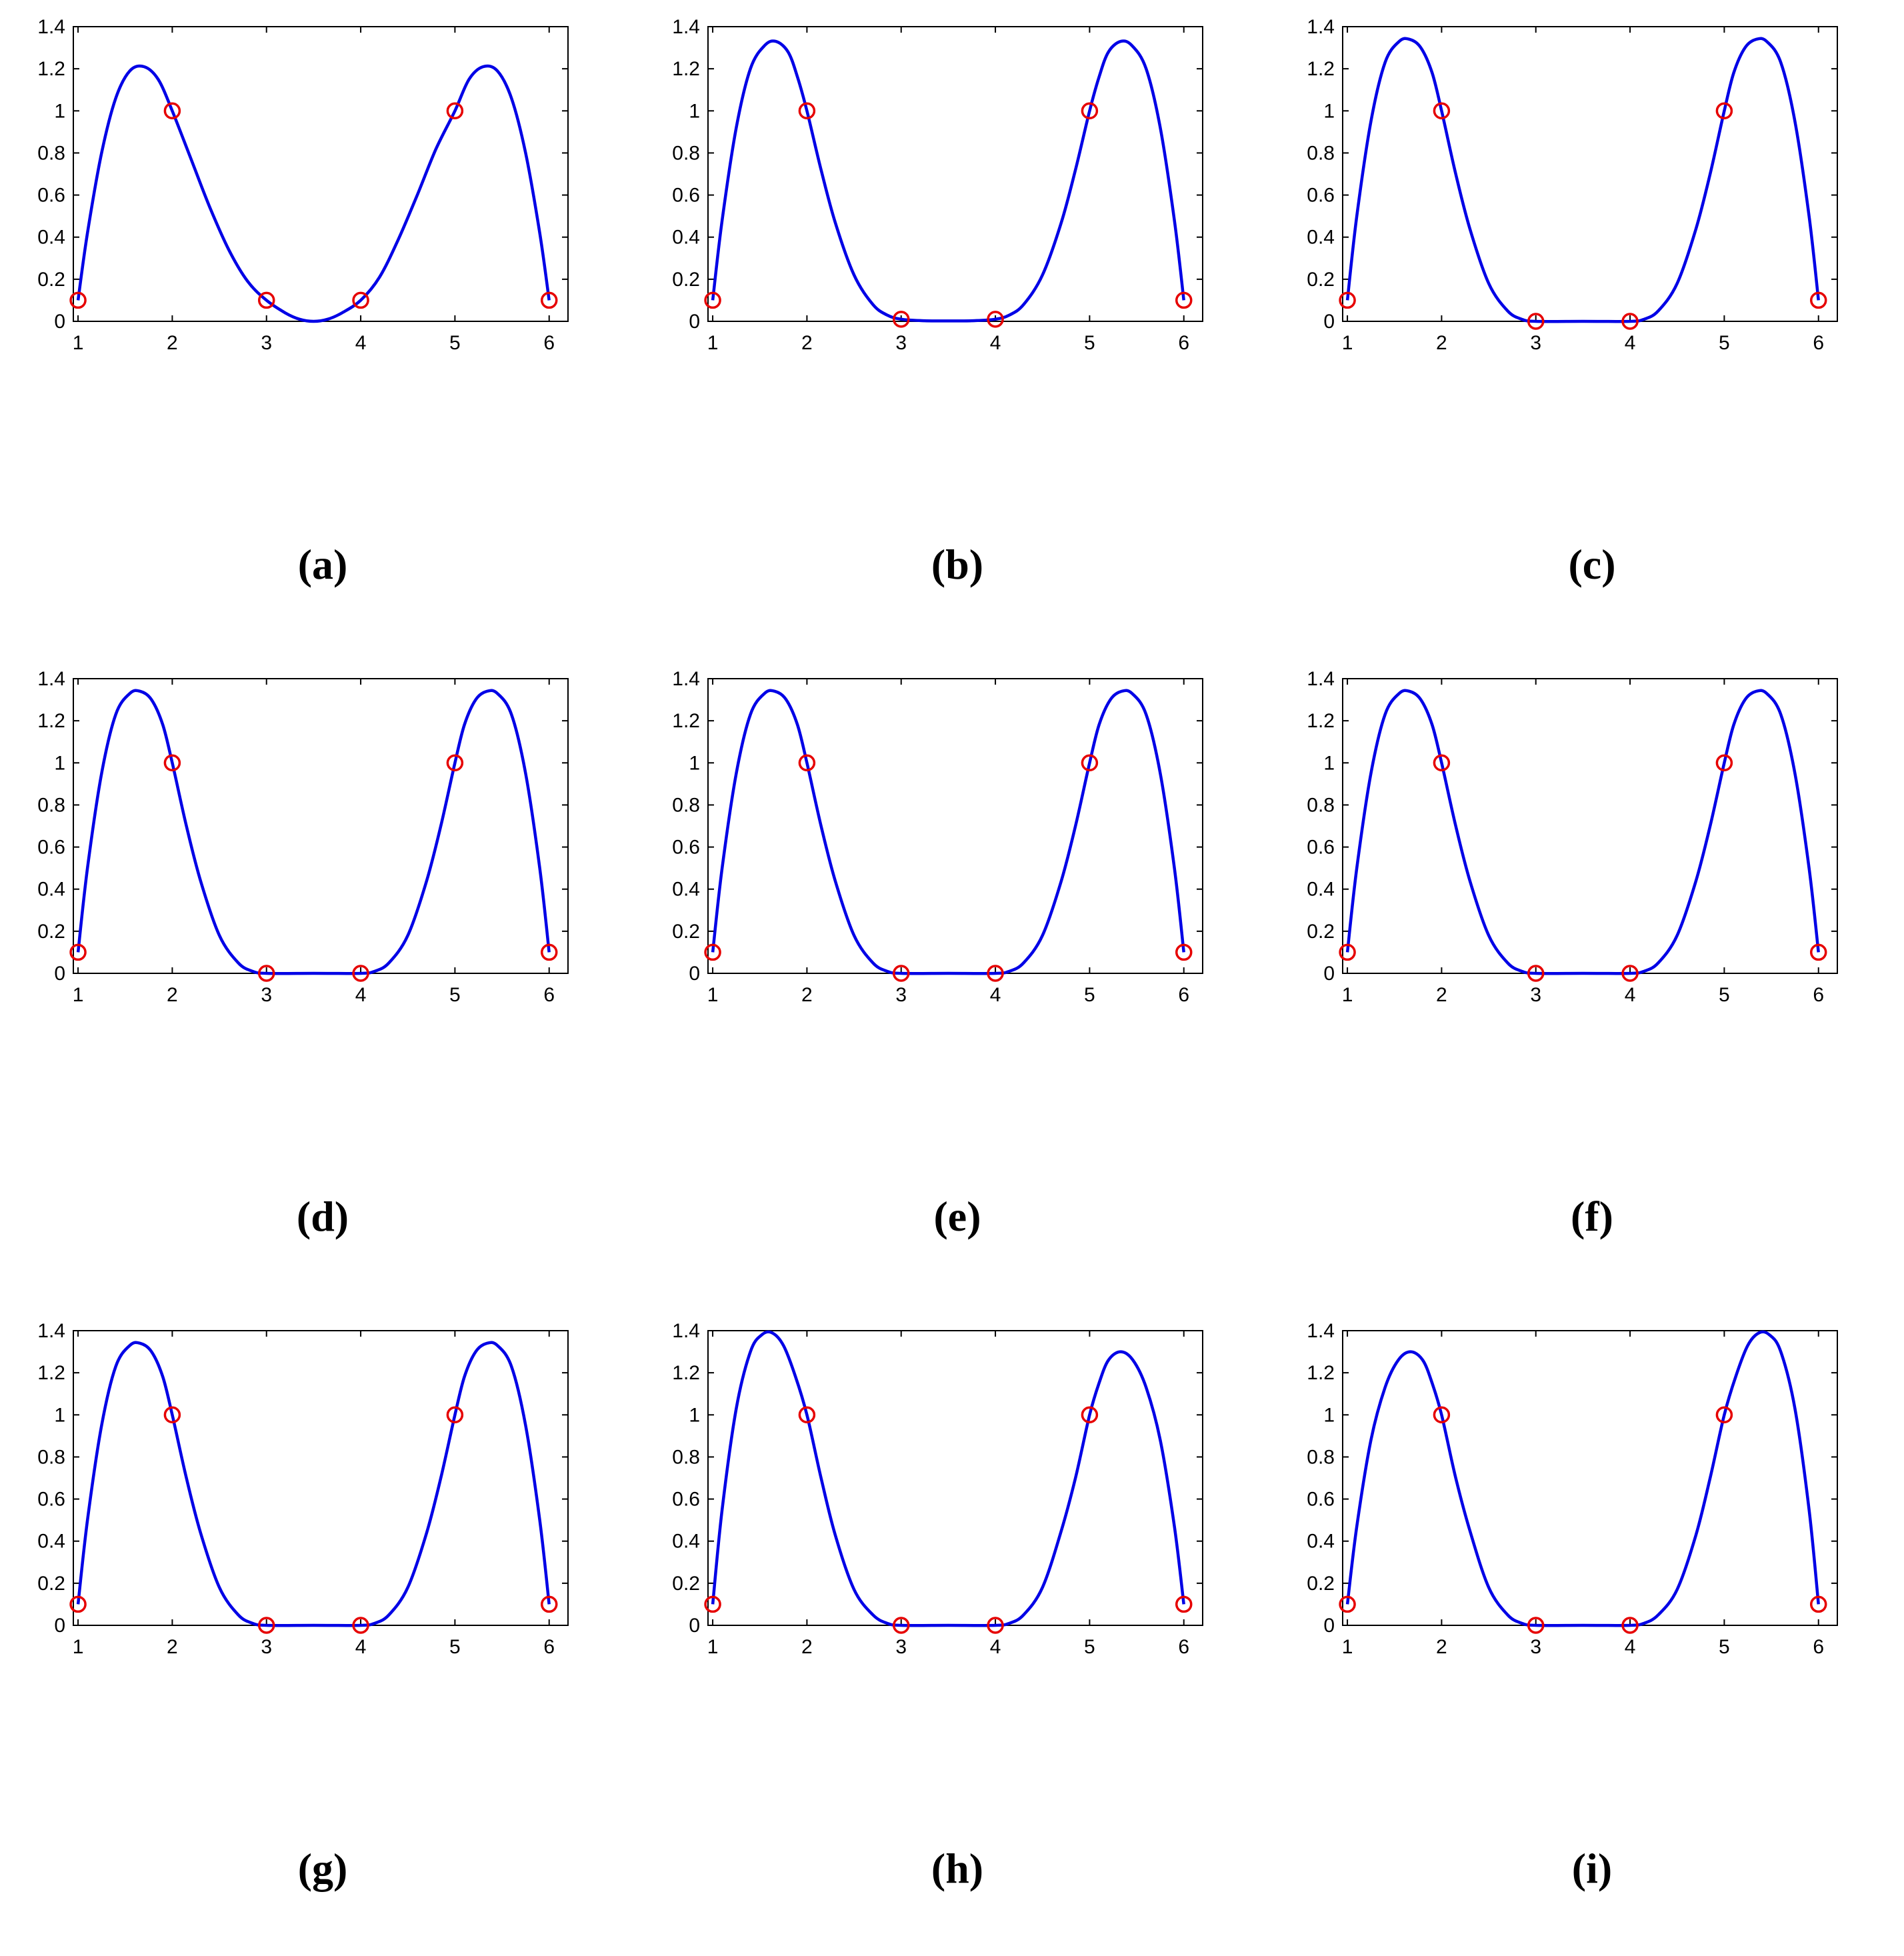 Image resolution: width=1904 pixels, height=1956 pixels. I want to click on chart-svg: 0 0.2 0.4 0.6 0.8 1 1.2 1.4 1 2 3 4 5 6 (c), so click(1572, 302).